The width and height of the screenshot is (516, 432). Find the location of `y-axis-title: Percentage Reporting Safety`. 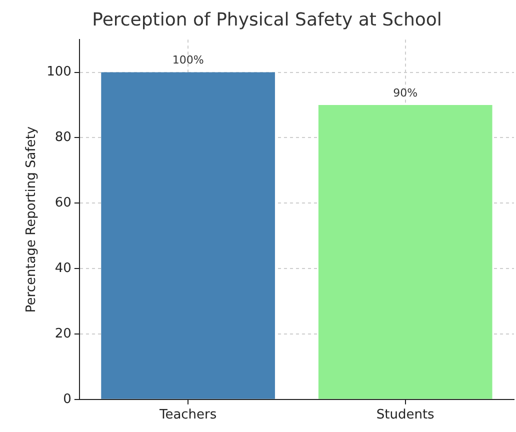

y-axis-title: Percentage Reporting Safety is located at coordinates (32, 219).